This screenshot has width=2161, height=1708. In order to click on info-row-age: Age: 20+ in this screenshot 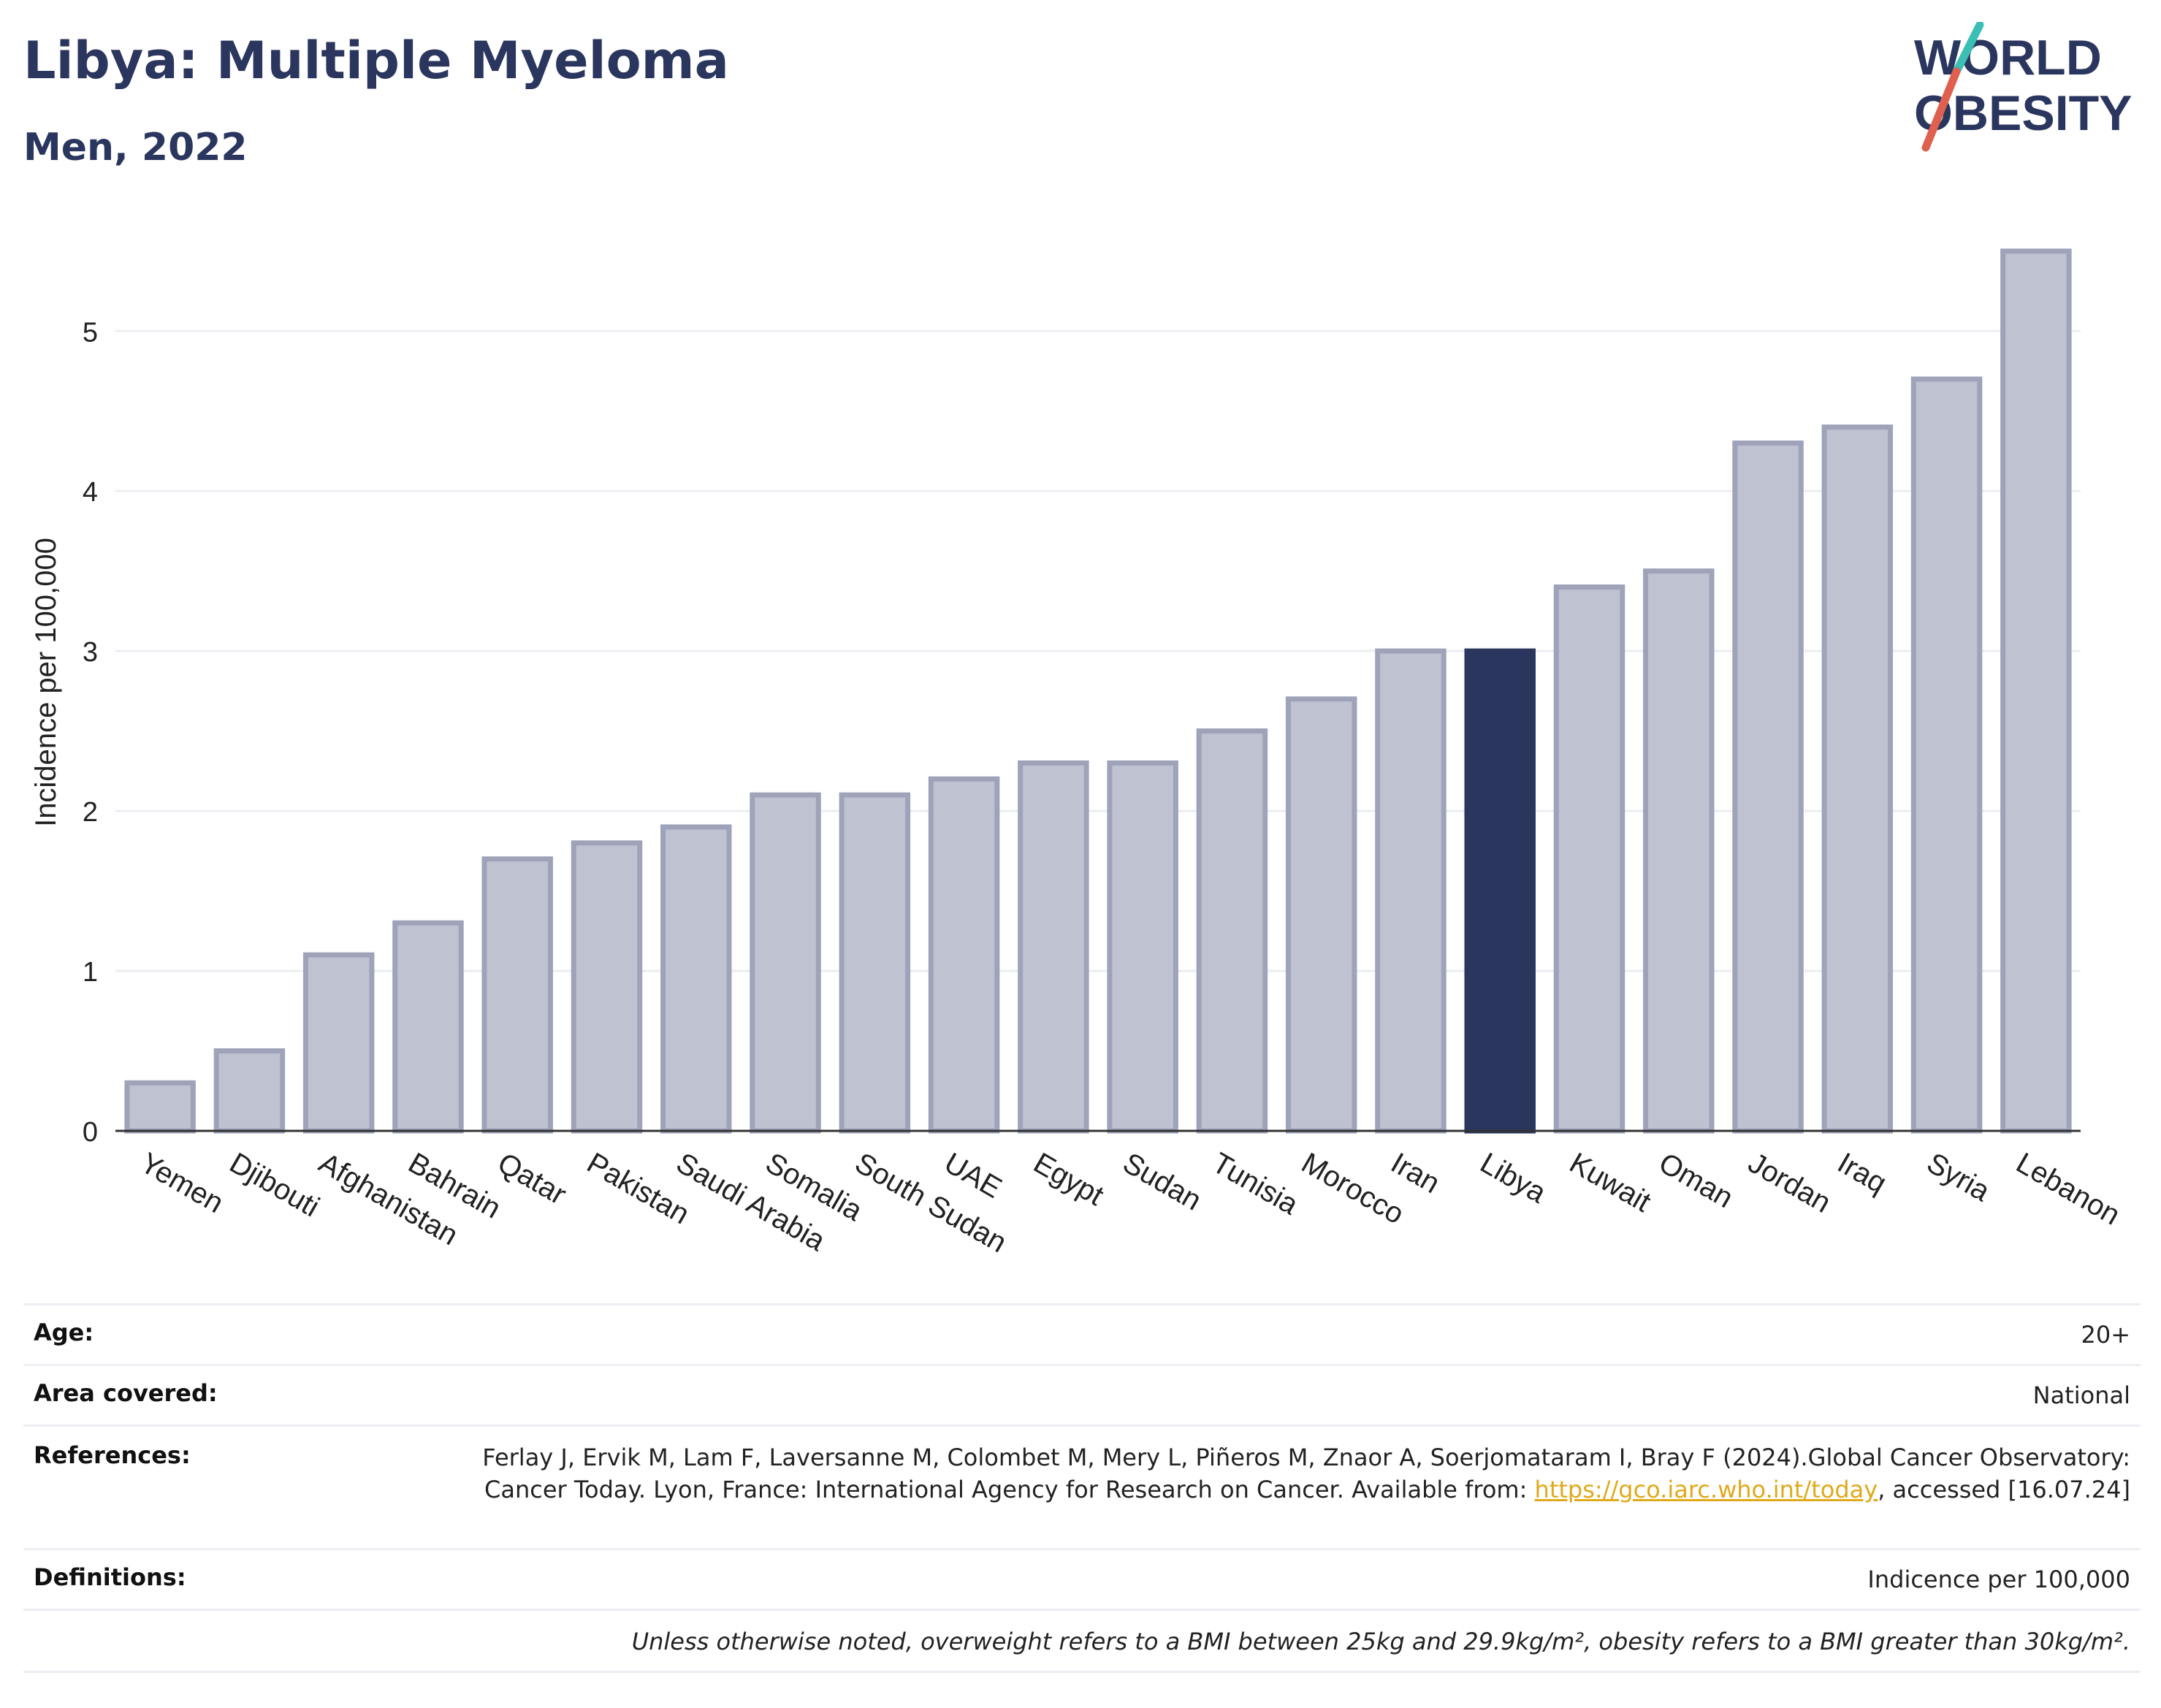, I will do `click(1082, 1333)`.